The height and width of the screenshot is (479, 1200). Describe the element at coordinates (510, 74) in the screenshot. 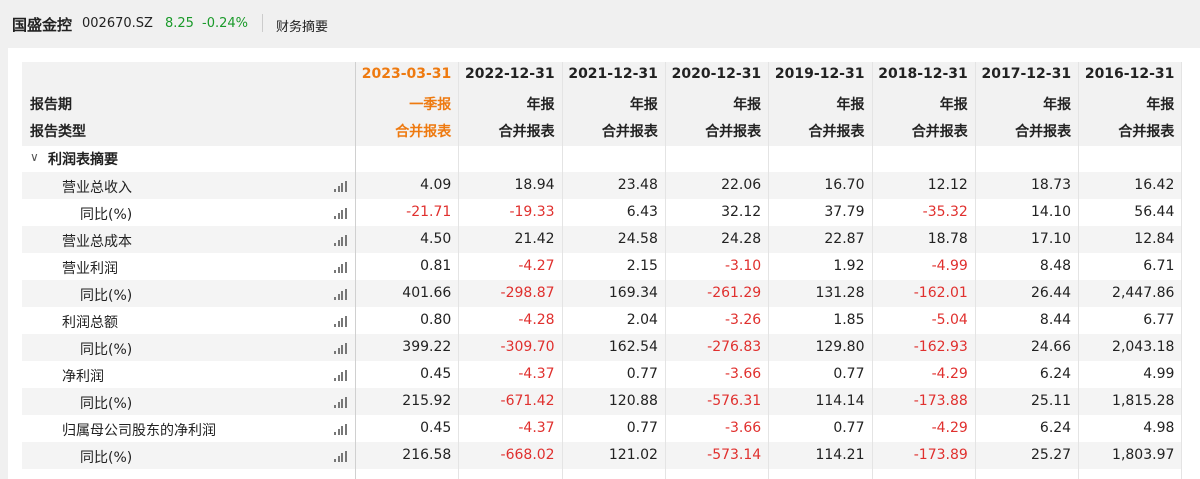

I see `column-date: 2022-12-31` at that location.